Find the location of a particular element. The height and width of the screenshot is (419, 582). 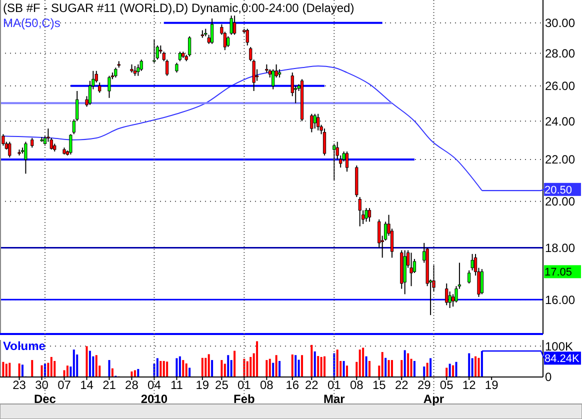

x2-tick-label: Mar is located at coordinates (334, 399).